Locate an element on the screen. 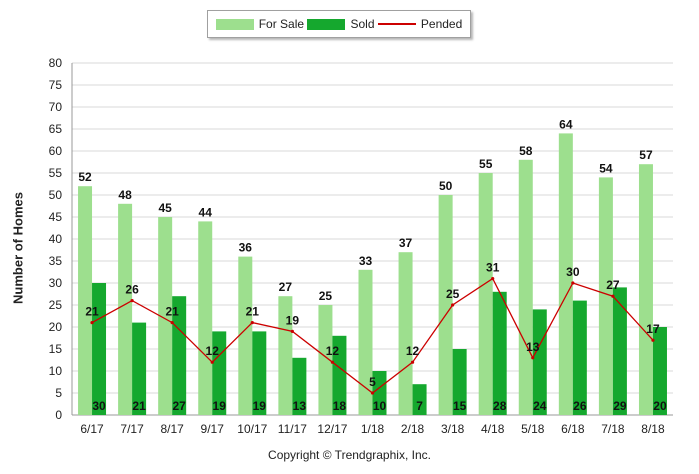 This screenshot has width=699, height=474. y-tick-label: 45 is located at coordinates (56, 217).